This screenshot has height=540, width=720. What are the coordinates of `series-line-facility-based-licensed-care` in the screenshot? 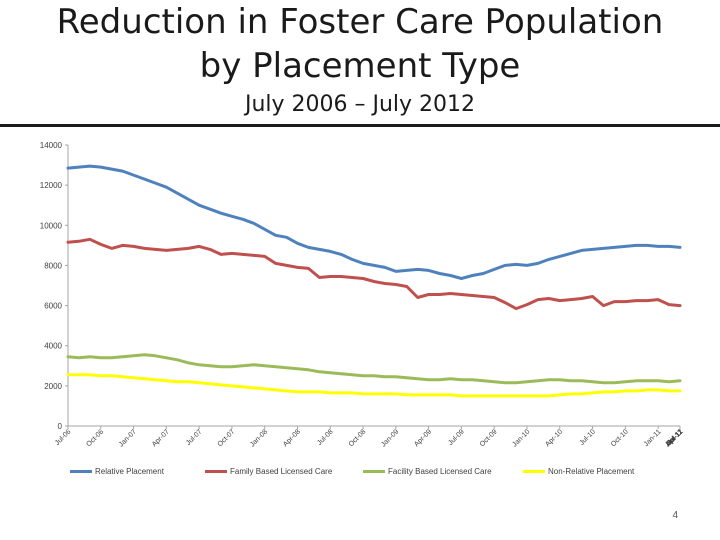 It's located at (374, 369).